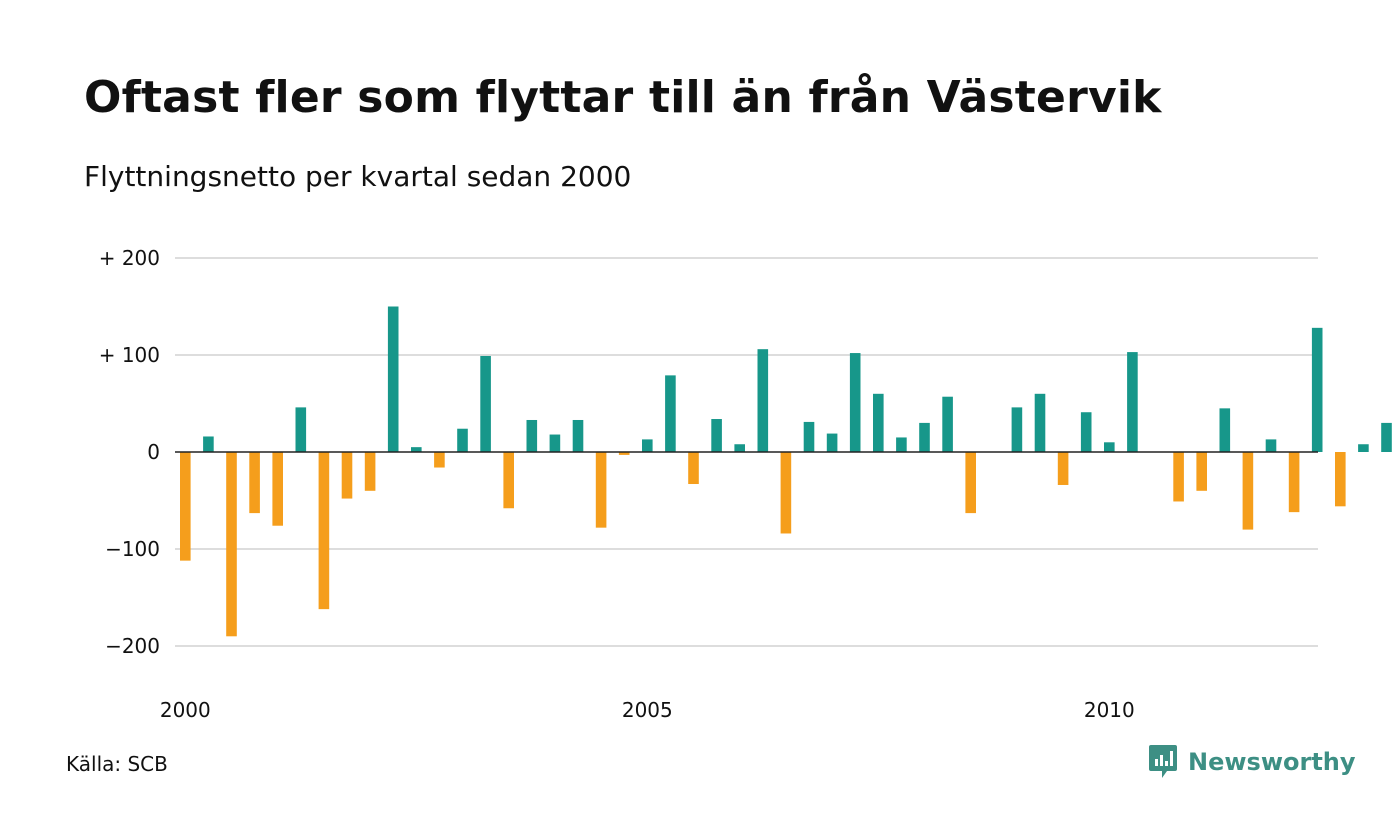 The image size is (1400, 840). I want to click on x-tick-label: 2000, so click(185, 710).